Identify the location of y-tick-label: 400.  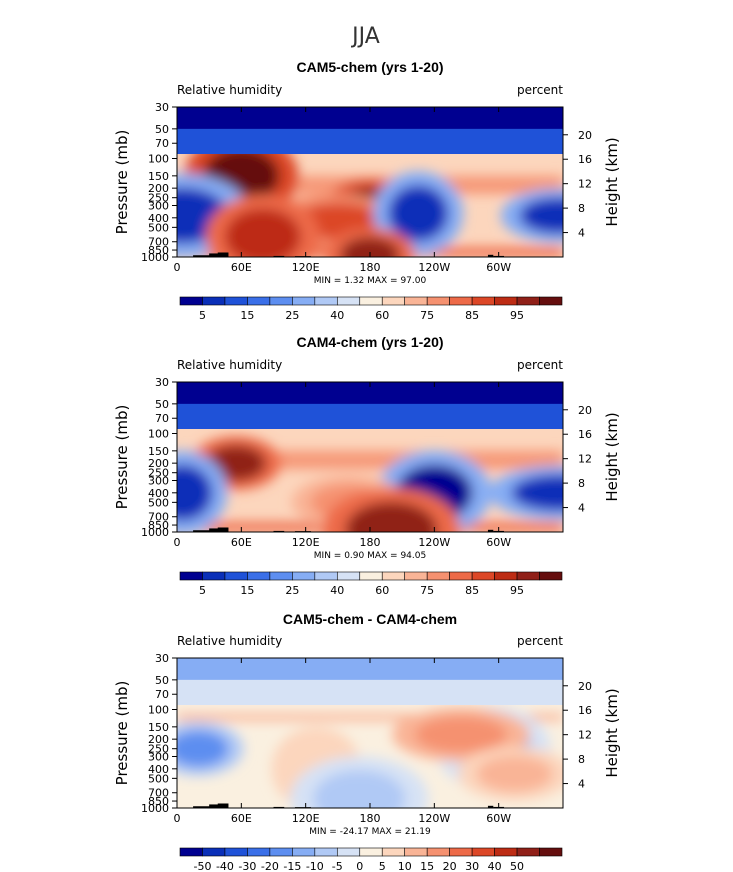
(158, 493).